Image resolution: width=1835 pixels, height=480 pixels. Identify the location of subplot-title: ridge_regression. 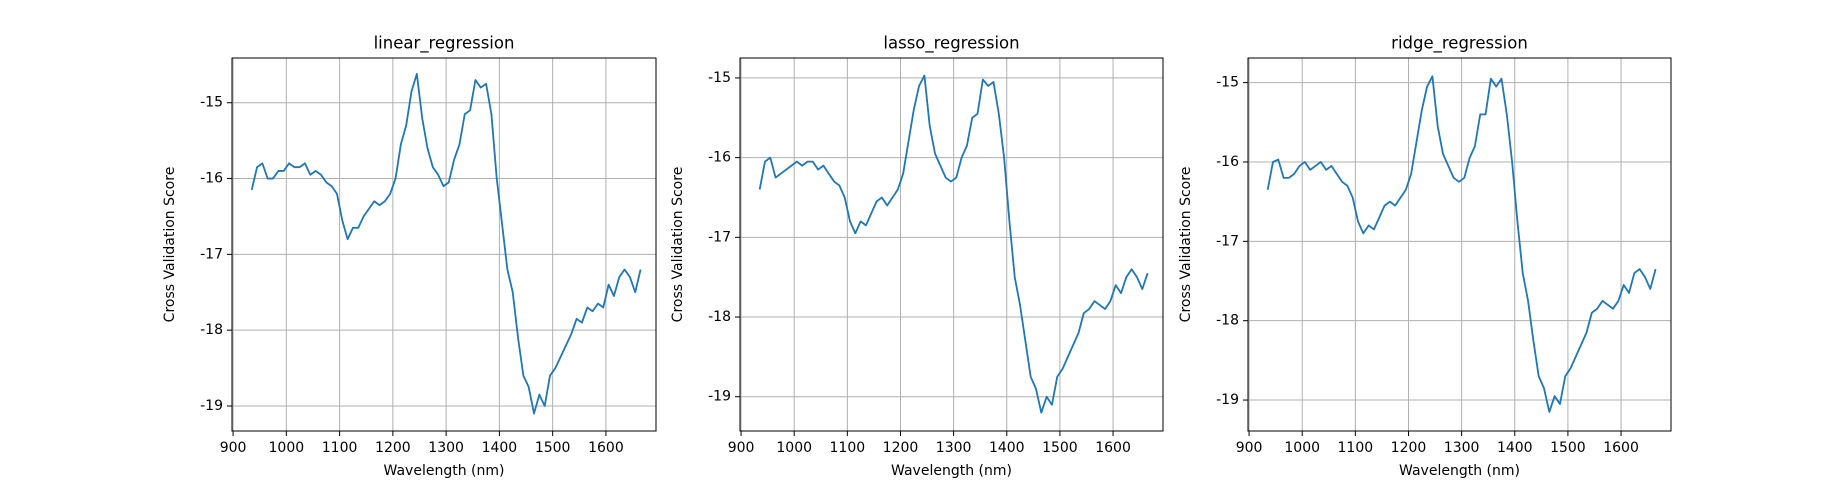
(1459, 44).